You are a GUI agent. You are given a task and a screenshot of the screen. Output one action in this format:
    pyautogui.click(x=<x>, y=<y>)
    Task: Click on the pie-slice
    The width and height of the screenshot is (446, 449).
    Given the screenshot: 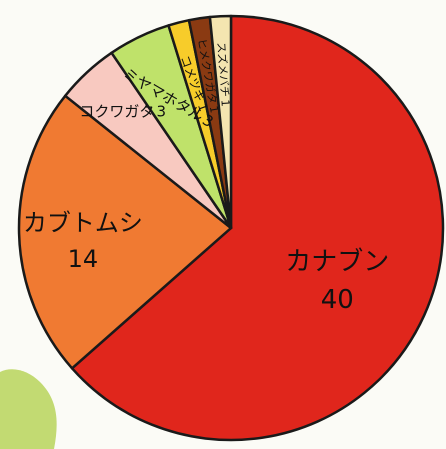 What is the action you would take?
    pyautogui.click(x=220, y=122)
    